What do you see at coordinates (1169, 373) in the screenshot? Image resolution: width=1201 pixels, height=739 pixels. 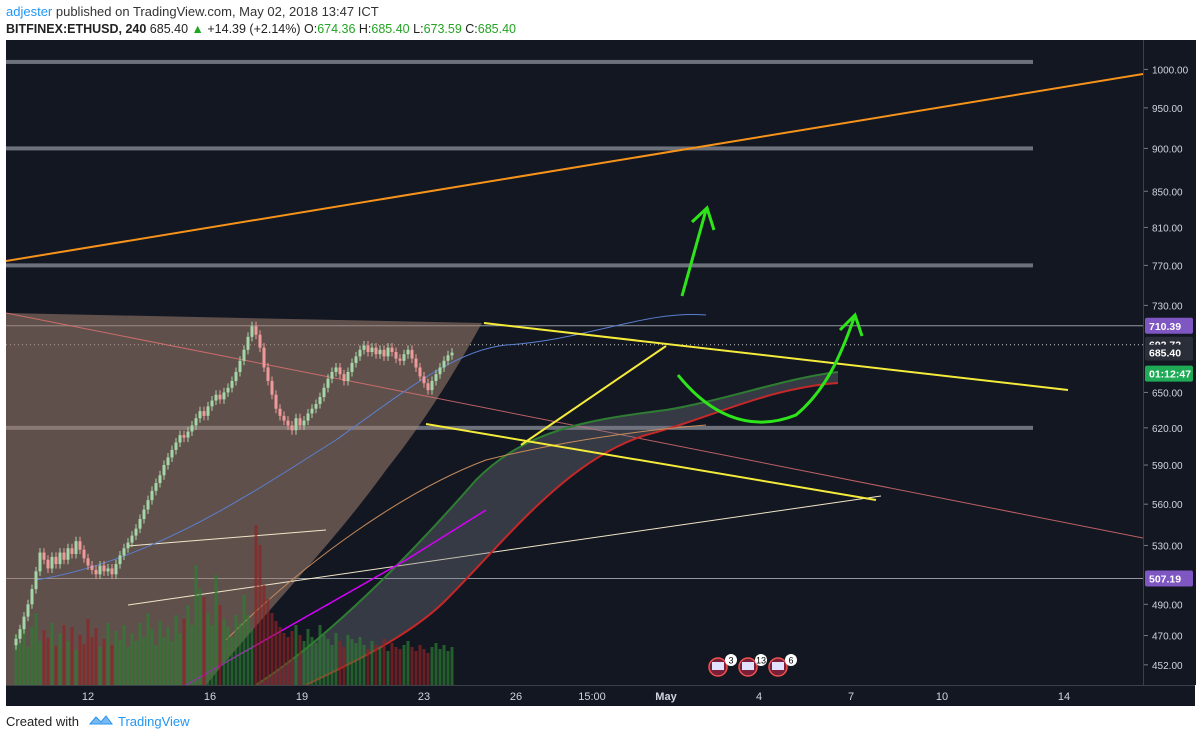 I see `price-tag` at bounding box center [1169, 373].